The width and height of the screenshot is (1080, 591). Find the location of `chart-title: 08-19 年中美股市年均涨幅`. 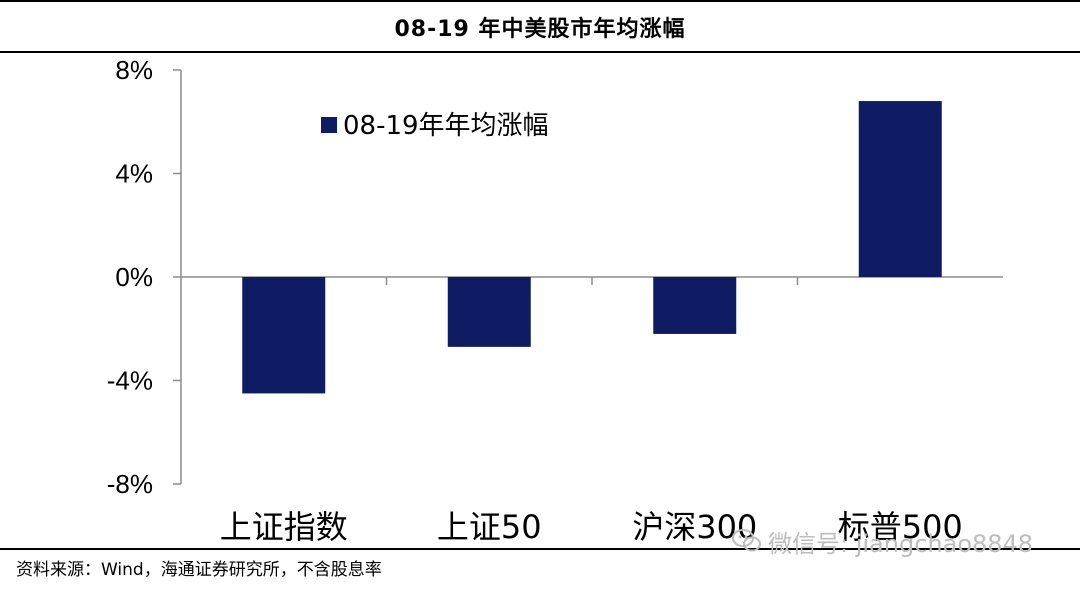

chart-title: 08-19 年中美股市年均涨幅 is located at coordinates (540, 29).